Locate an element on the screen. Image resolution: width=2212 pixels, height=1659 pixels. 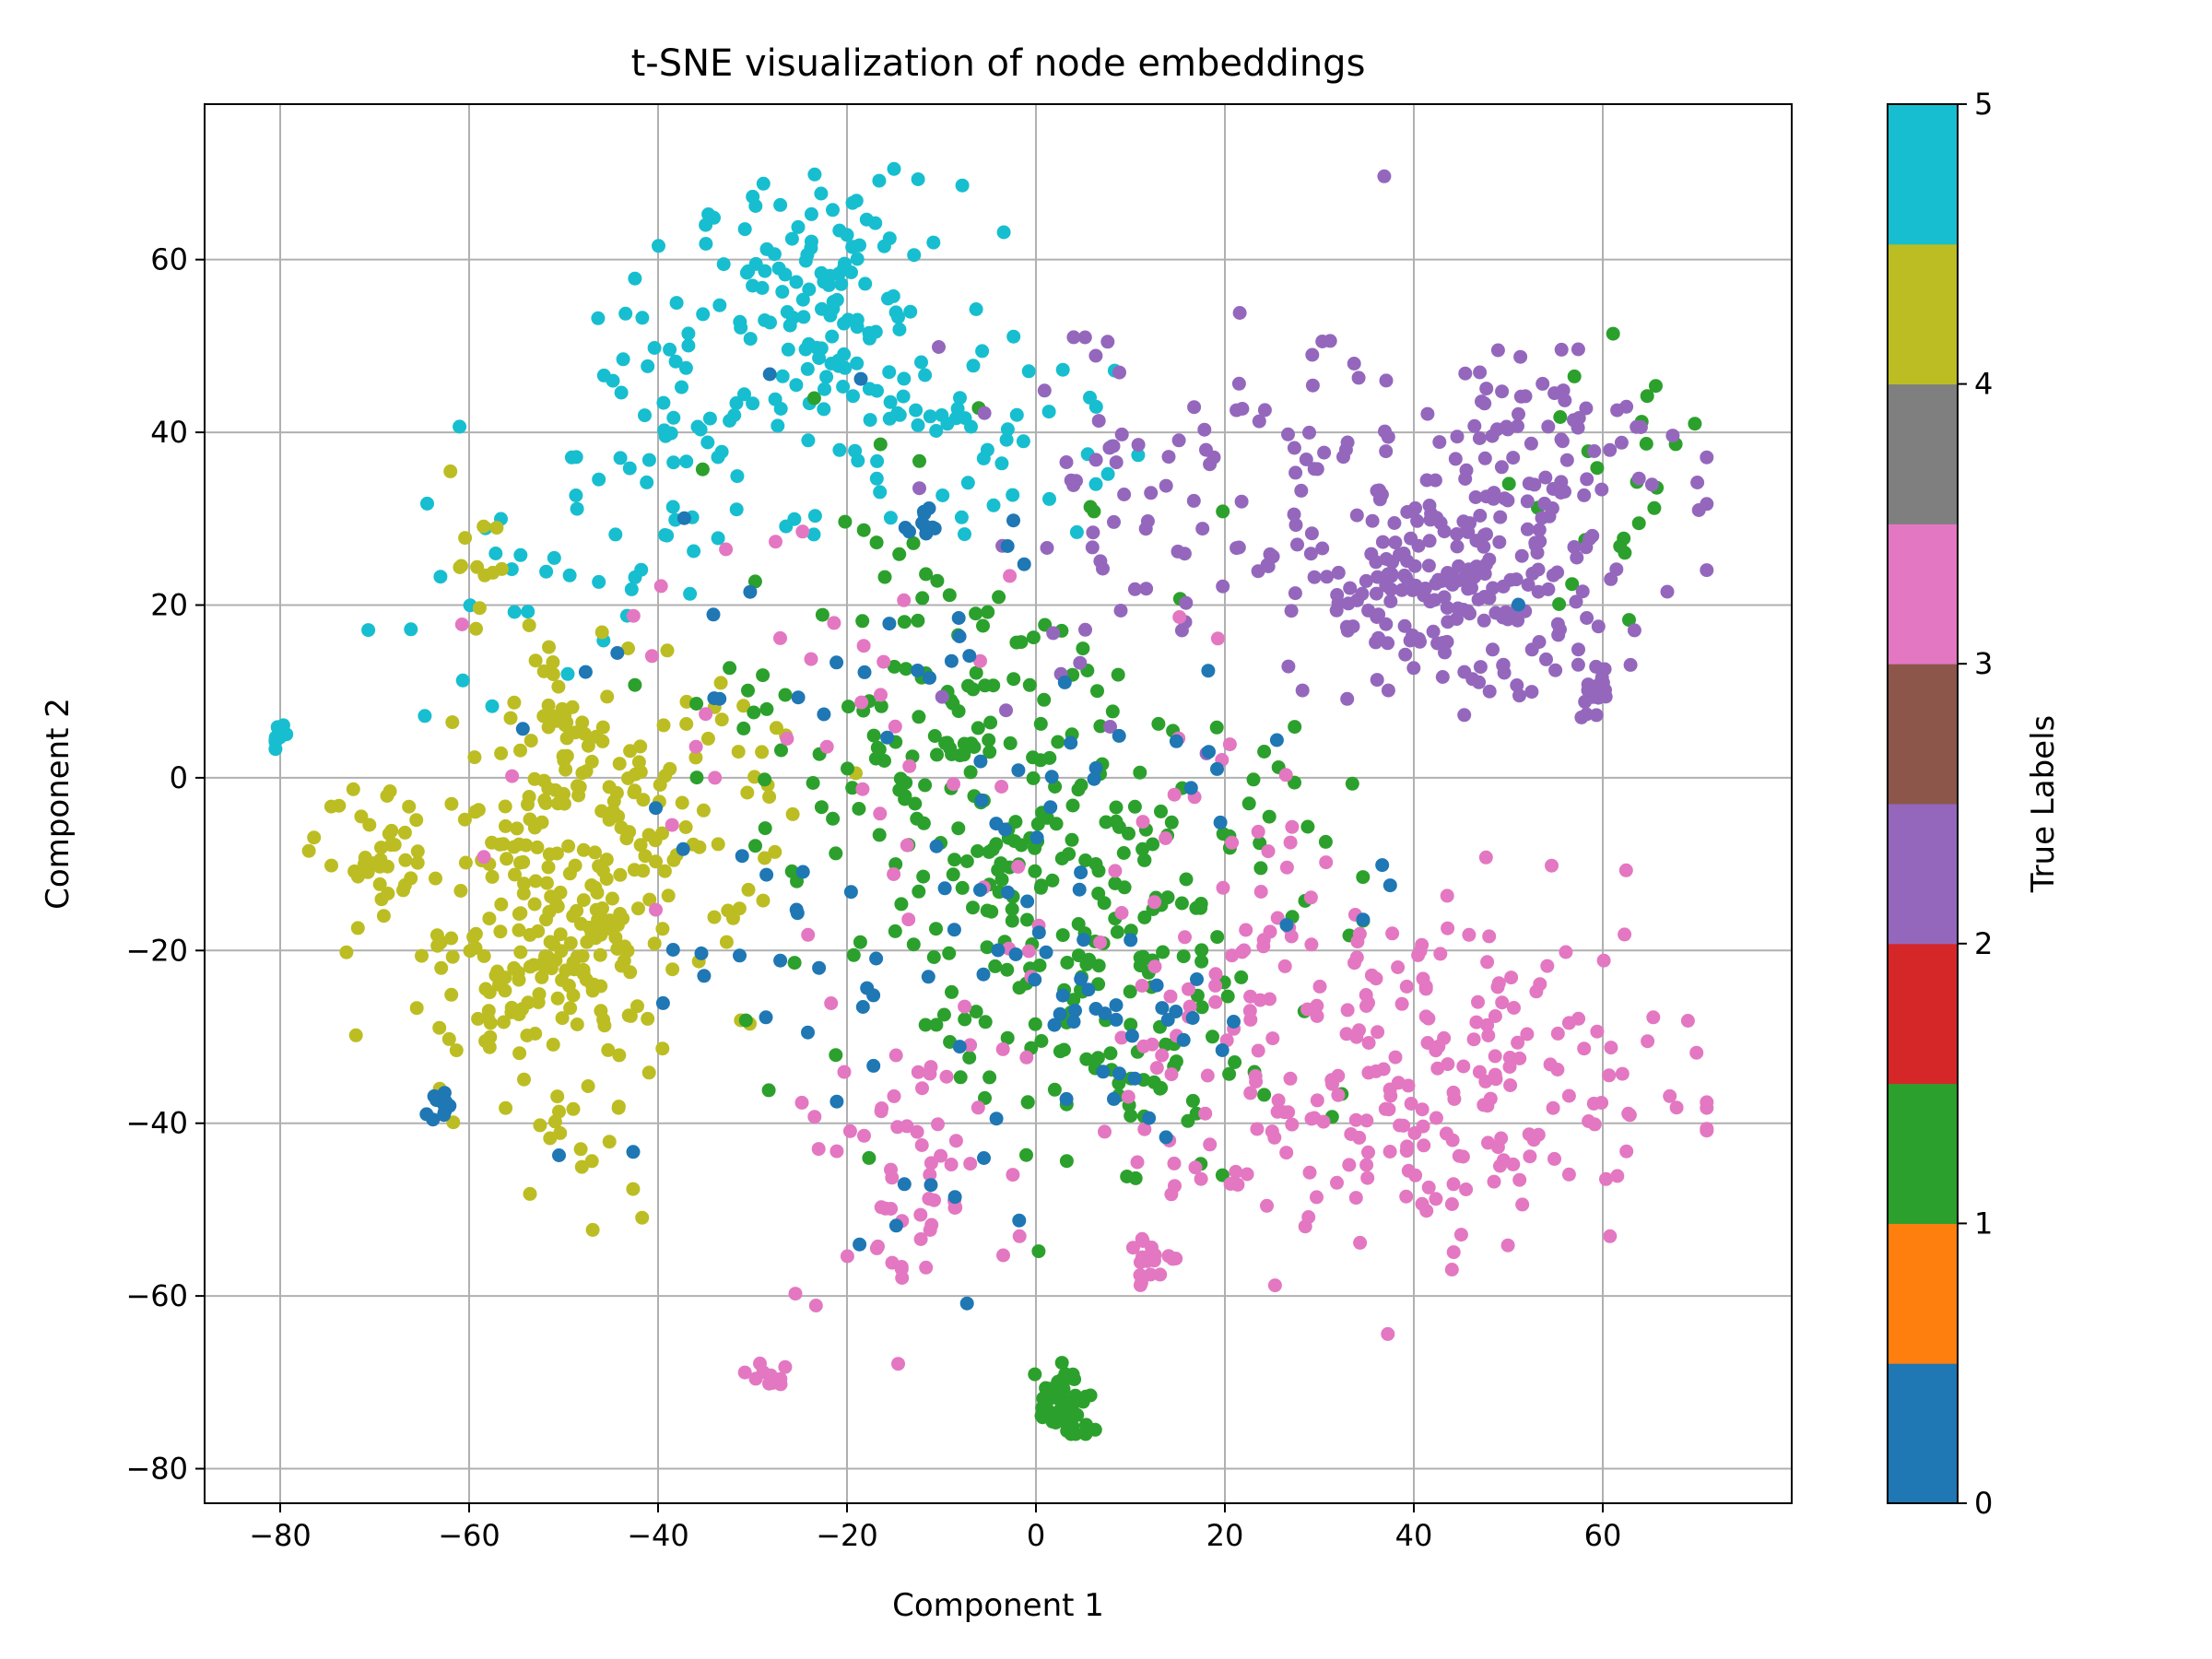
colorbar: 0 1 2 3 4 5 is located at coordinates (1940, 804).